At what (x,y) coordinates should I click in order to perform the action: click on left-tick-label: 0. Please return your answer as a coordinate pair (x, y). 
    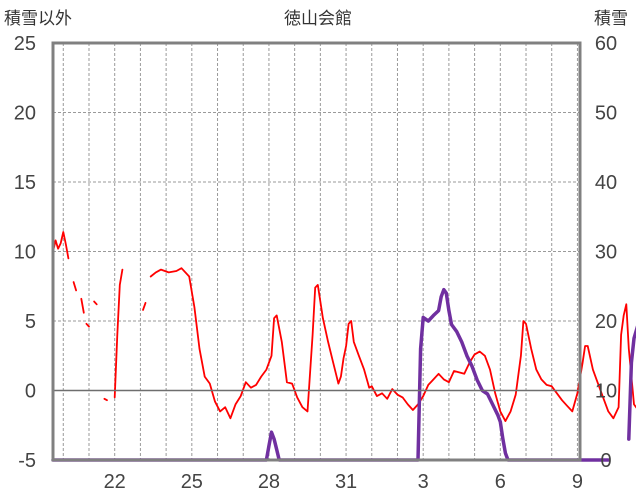
    Looking at the image, I should click on (30, 392).